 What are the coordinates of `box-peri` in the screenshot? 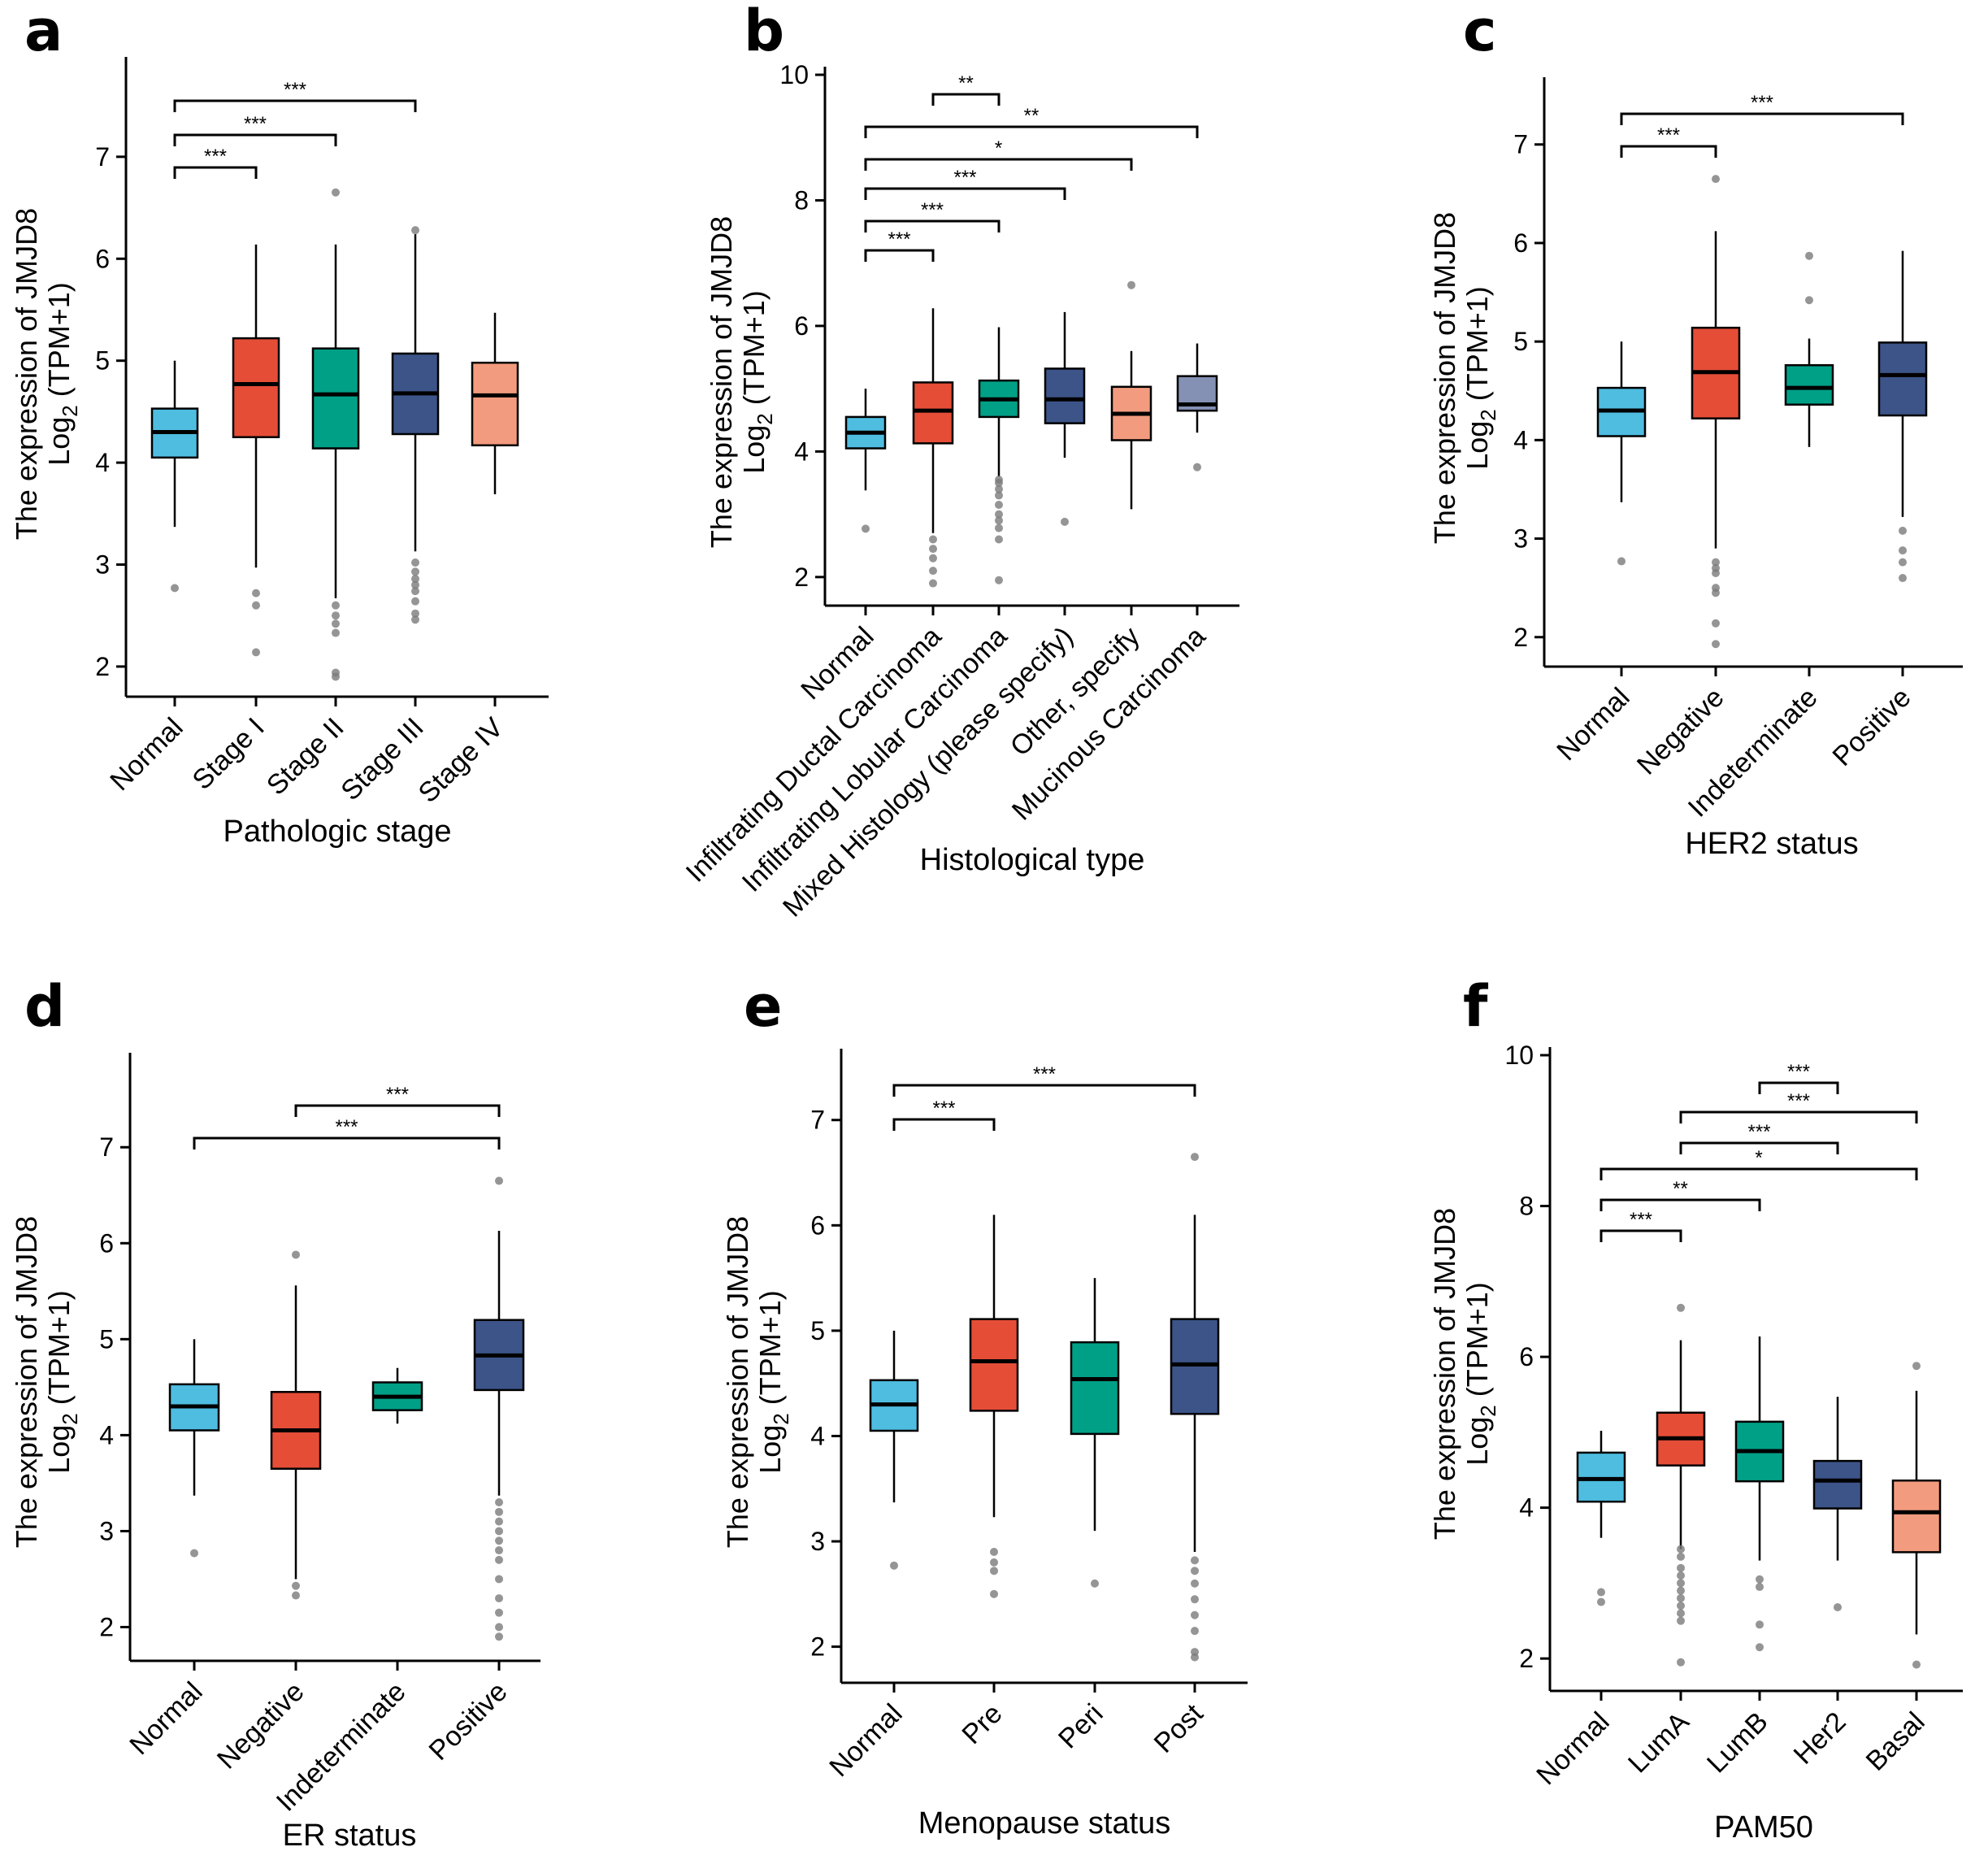 It's located at (1095, 1433).